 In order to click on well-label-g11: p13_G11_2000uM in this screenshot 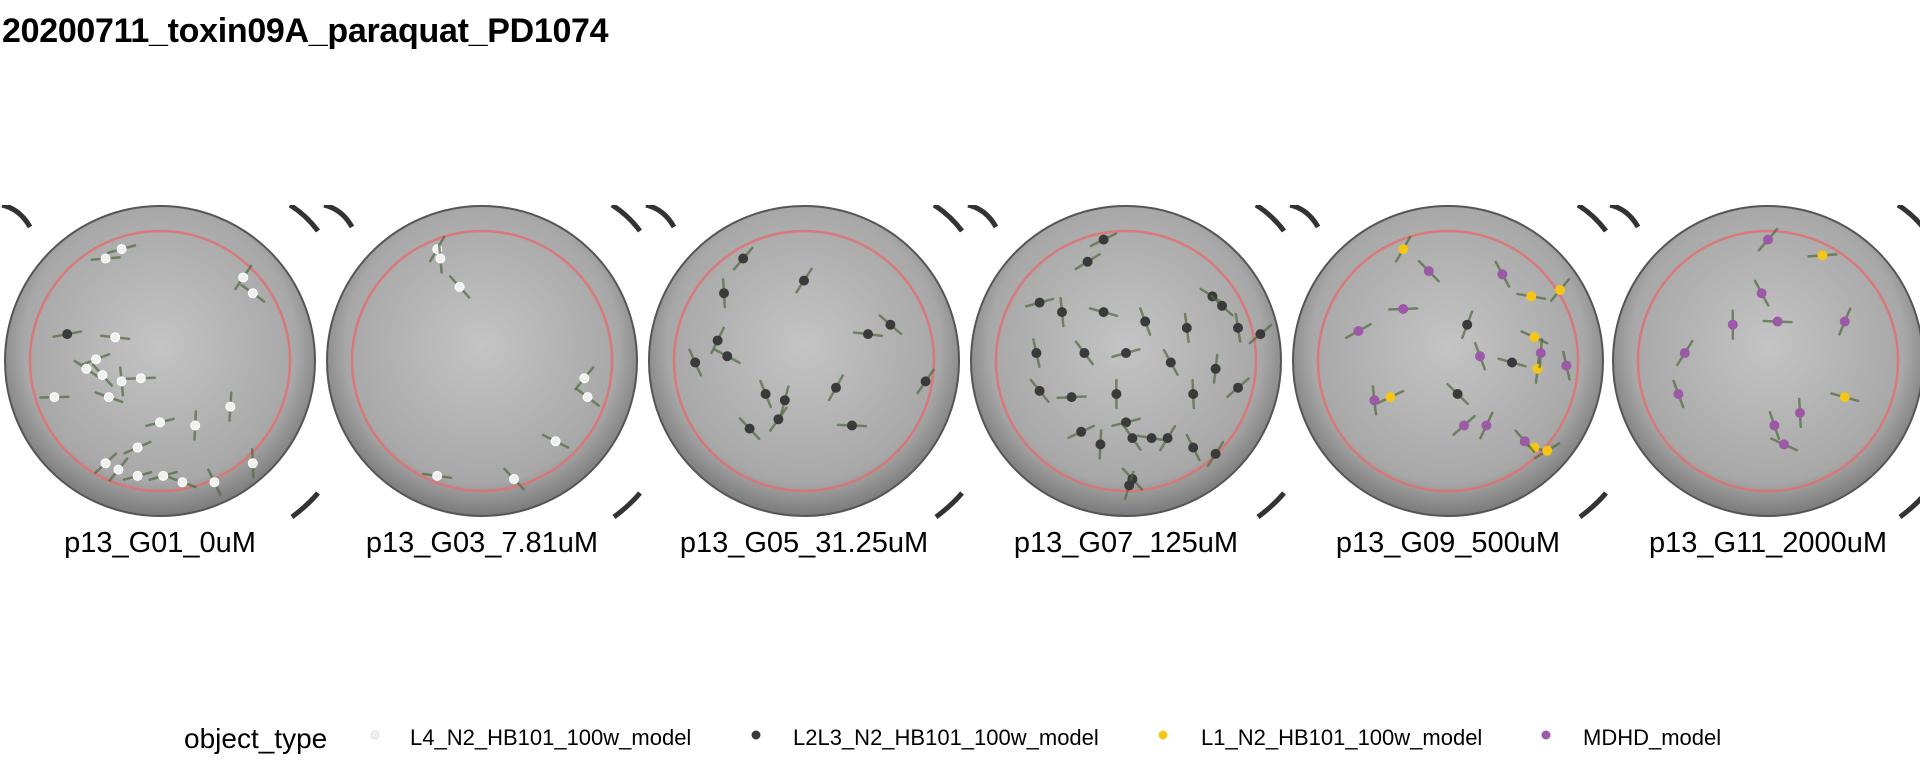, I will do `click(1764, 543)`.